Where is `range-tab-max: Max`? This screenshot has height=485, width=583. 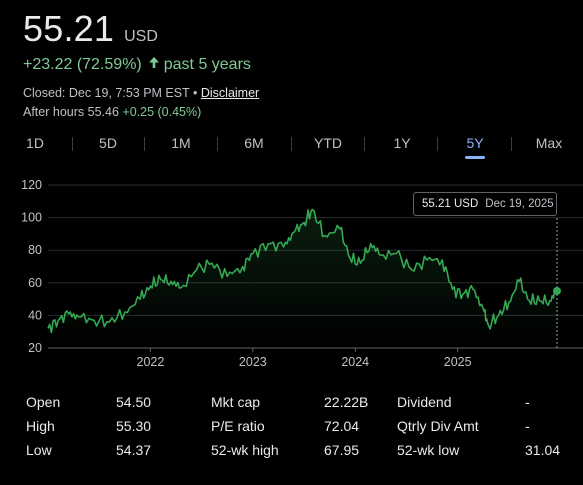 range-tab-max: Max is located at coordinates (549, 143).